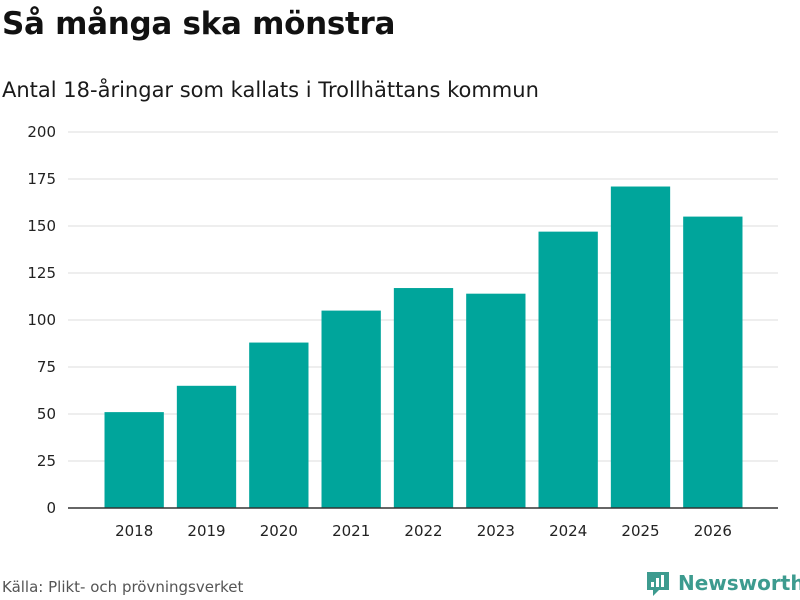  Describe the element at coordinates (640, 531) in the screenshot. I see `x-tick-label: 2025` at that location.